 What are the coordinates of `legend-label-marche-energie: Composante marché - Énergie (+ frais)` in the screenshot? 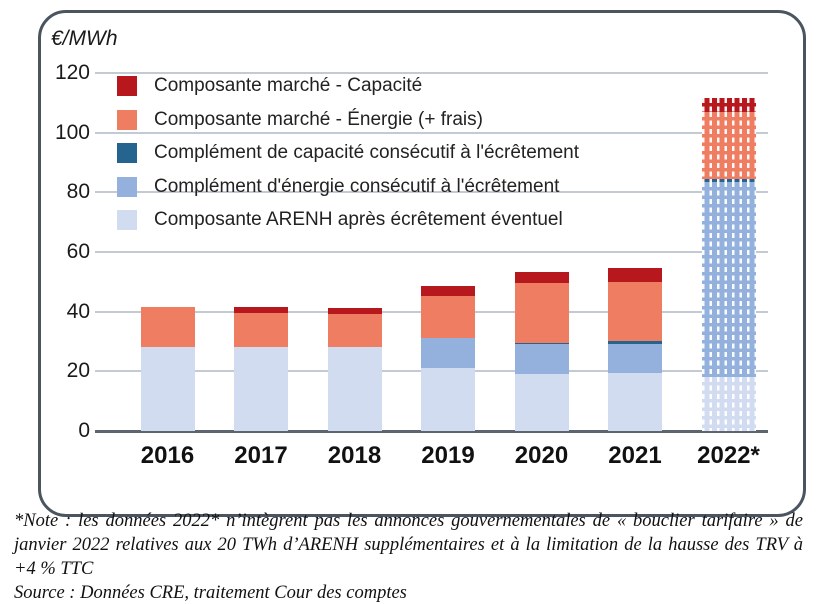 It's located at (318, 119).